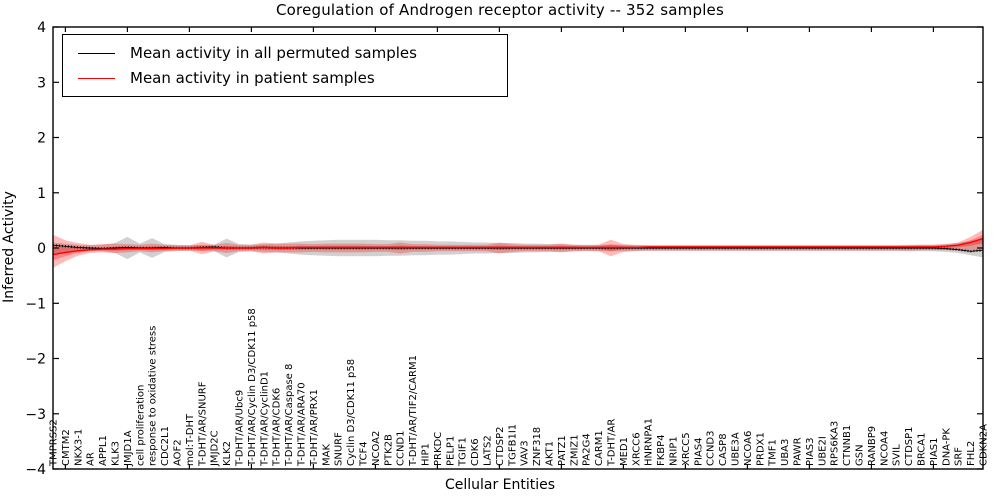  I want to click on x-tick-label: LATS2, so click(488, 450).